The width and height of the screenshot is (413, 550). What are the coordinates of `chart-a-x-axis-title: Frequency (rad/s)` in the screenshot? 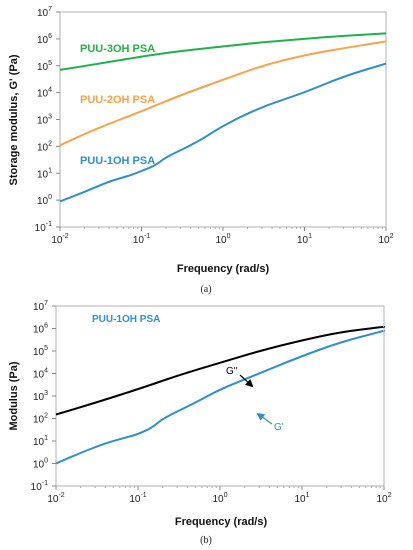 It's located at (223, 269).